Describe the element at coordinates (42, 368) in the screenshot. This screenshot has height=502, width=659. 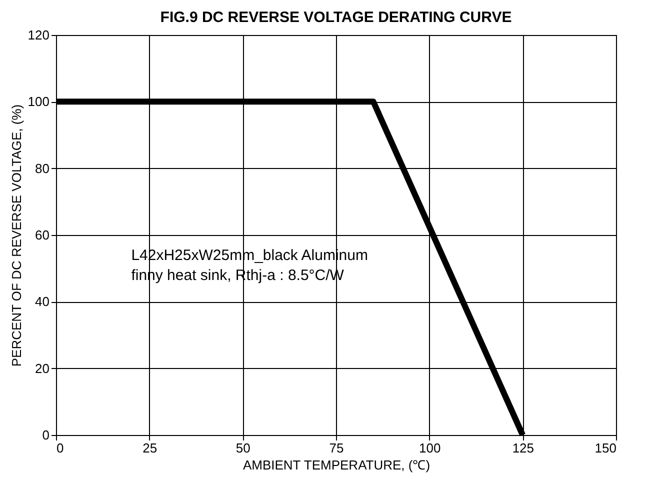
I see `y-tick-label: 20` at that location.